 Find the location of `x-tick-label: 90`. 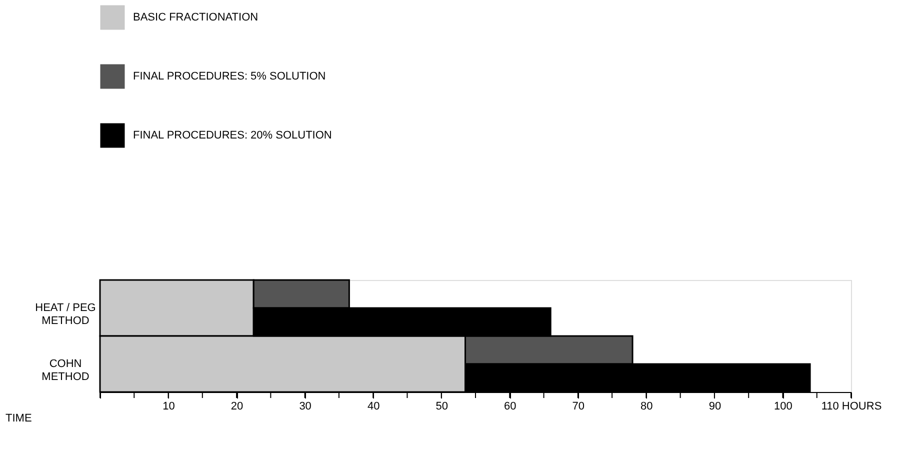

x-tick-label: 90 is located at coordinates (715, 406).